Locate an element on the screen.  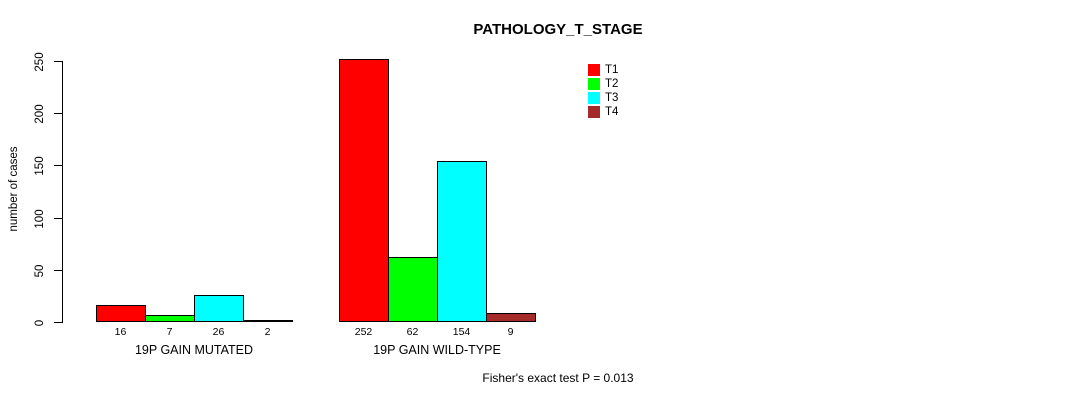
y-tick-label: 150 is located at coordinates (40, 165).